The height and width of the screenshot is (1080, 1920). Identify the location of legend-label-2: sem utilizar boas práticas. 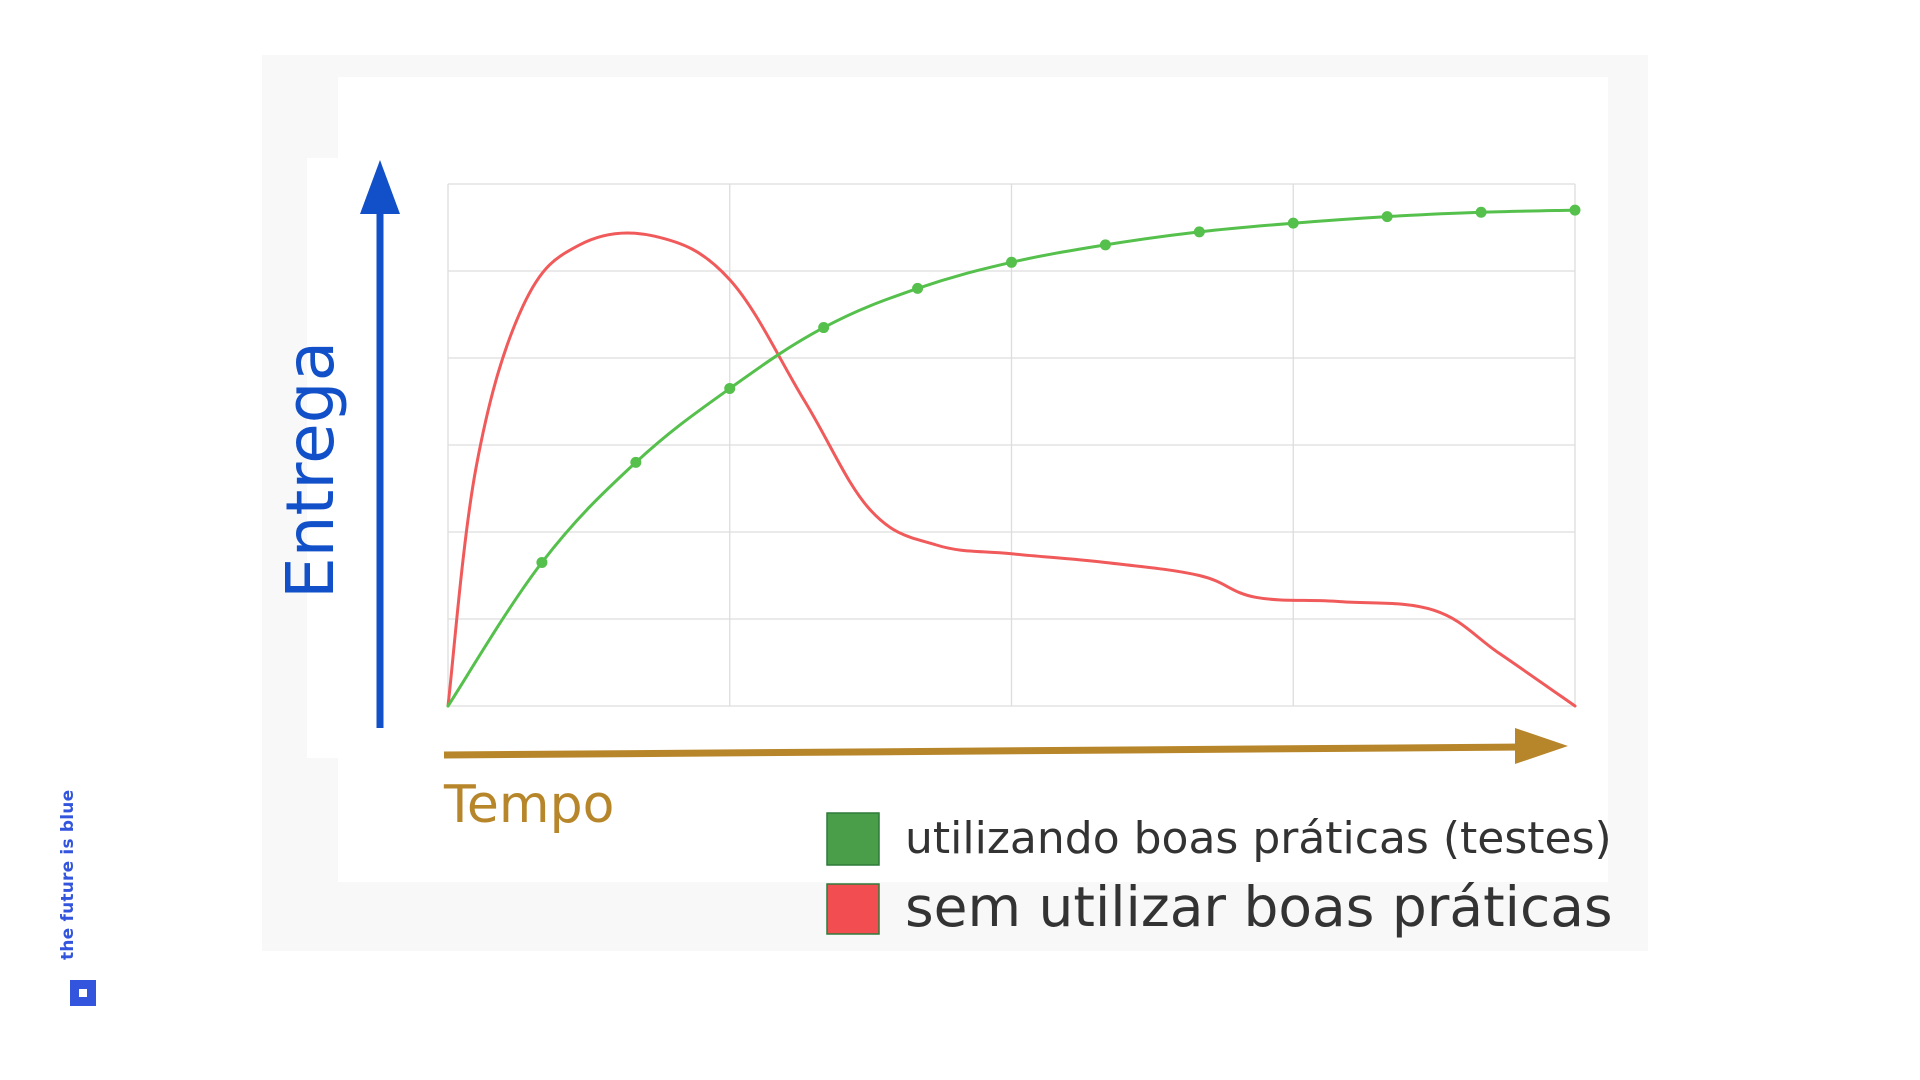
(1259, 907).